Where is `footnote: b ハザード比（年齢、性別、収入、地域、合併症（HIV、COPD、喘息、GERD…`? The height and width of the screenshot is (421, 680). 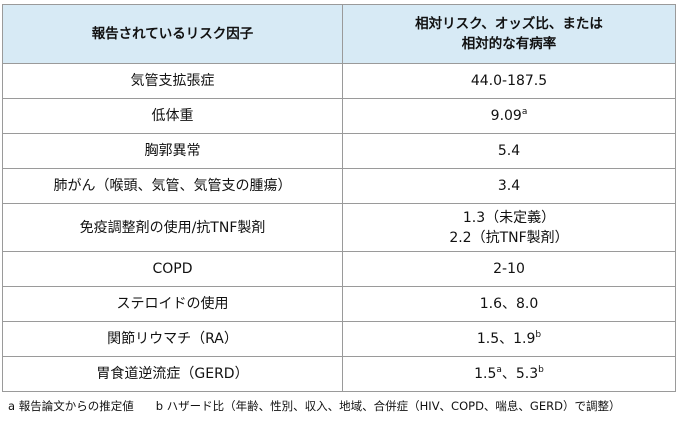
footnote: b ハザード比（年齢、性別、収入、地域、合併症（HIV、COPD、喘息、GERD… is located at coordinates (388, 406).